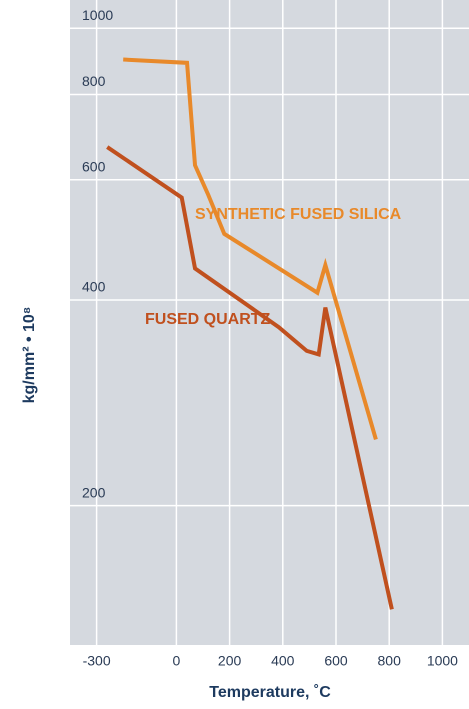  Describe the element at coordinates (270, 692) in the screenshot. I see `x-axis-label: Temperature, ˚C` at that location.